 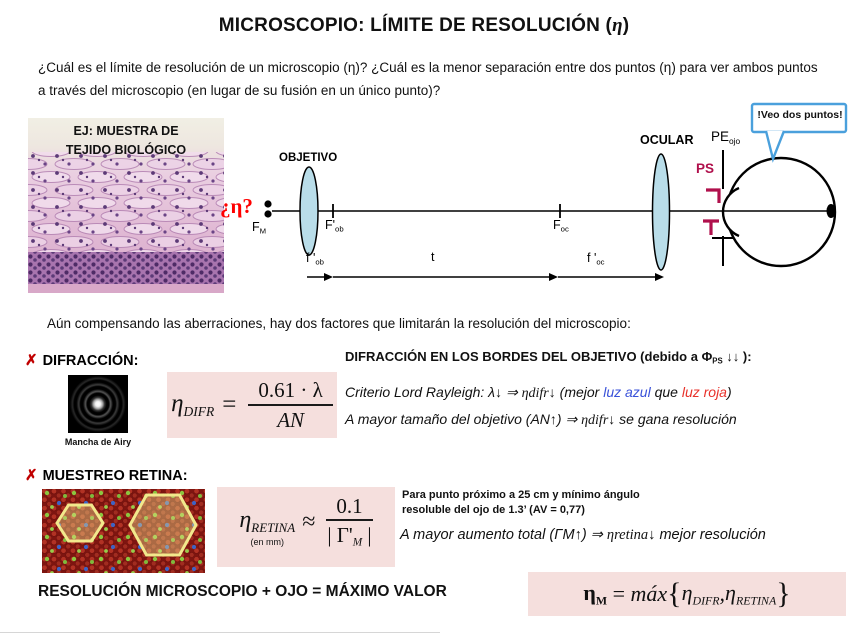 I want to click on max-formula-box: ηM = máx { ηDIFR , ηRETINA }, so click(x=687, y=594).